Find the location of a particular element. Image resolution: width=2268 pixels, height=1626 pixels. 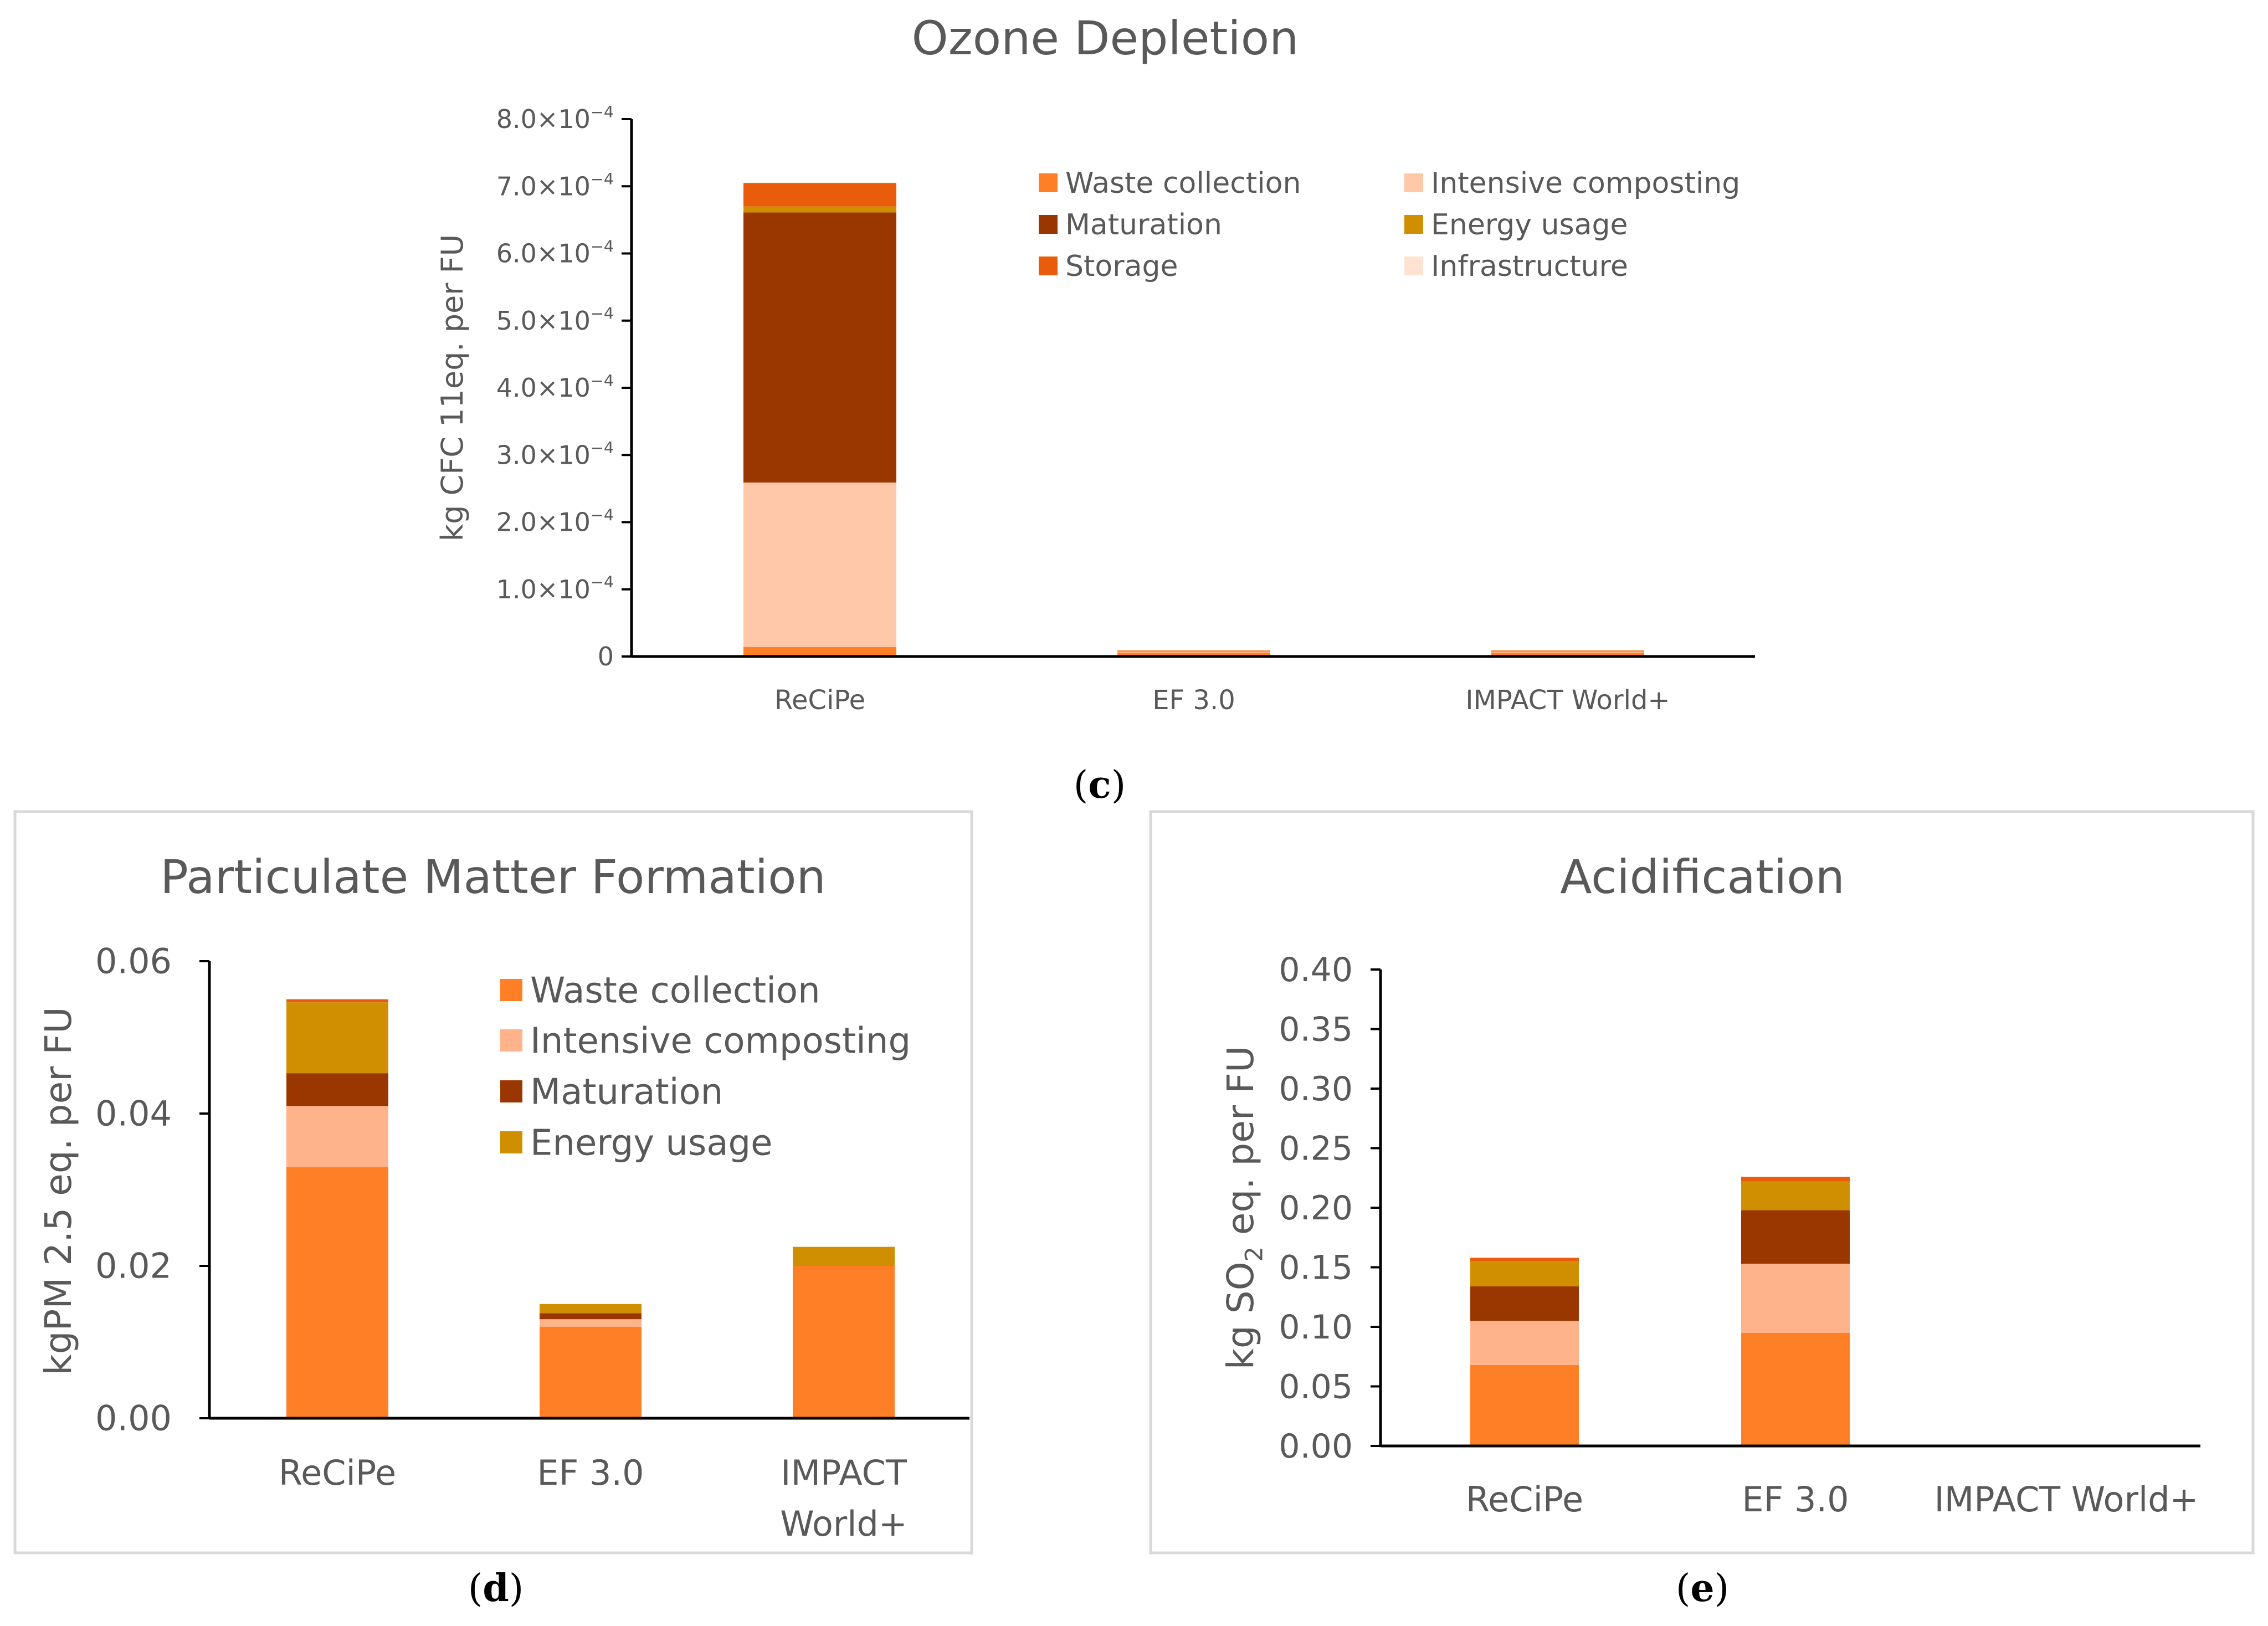

y-tick-label: 0.35 is located at coordinates (1316, 1030).